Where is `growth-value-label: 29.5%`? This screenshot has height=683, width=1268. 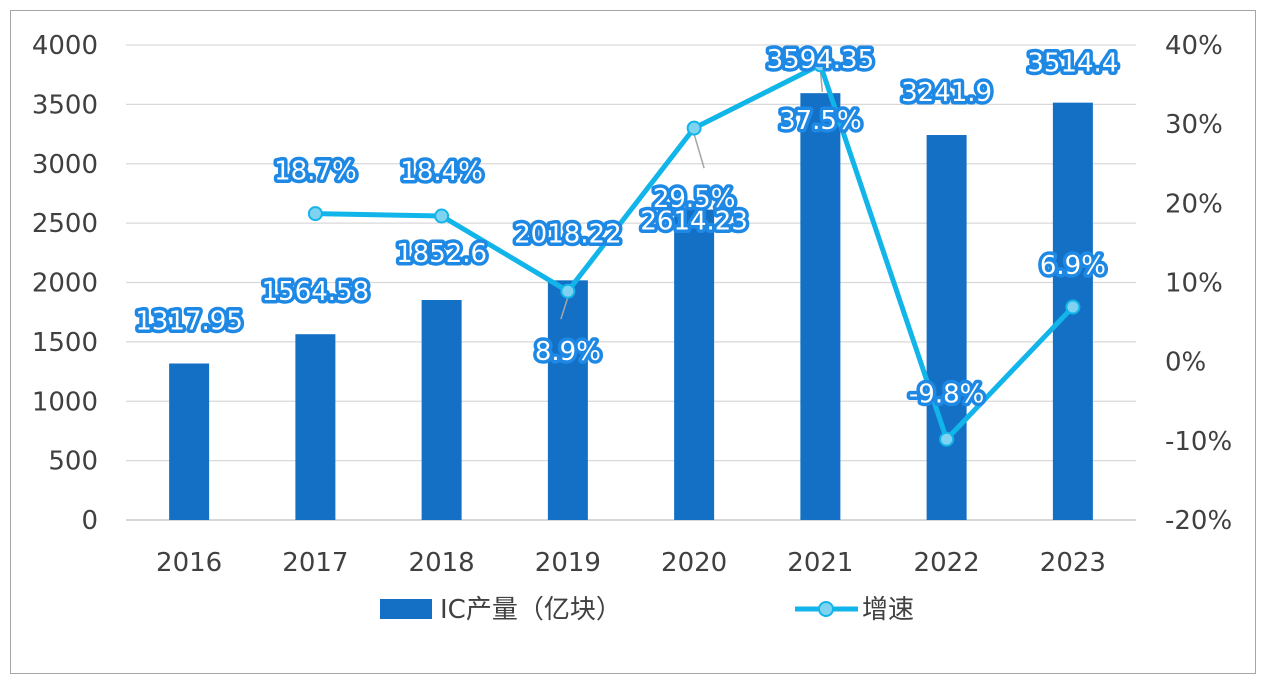 growth-value-label: 29.5% is located at coordinates (694, 199).